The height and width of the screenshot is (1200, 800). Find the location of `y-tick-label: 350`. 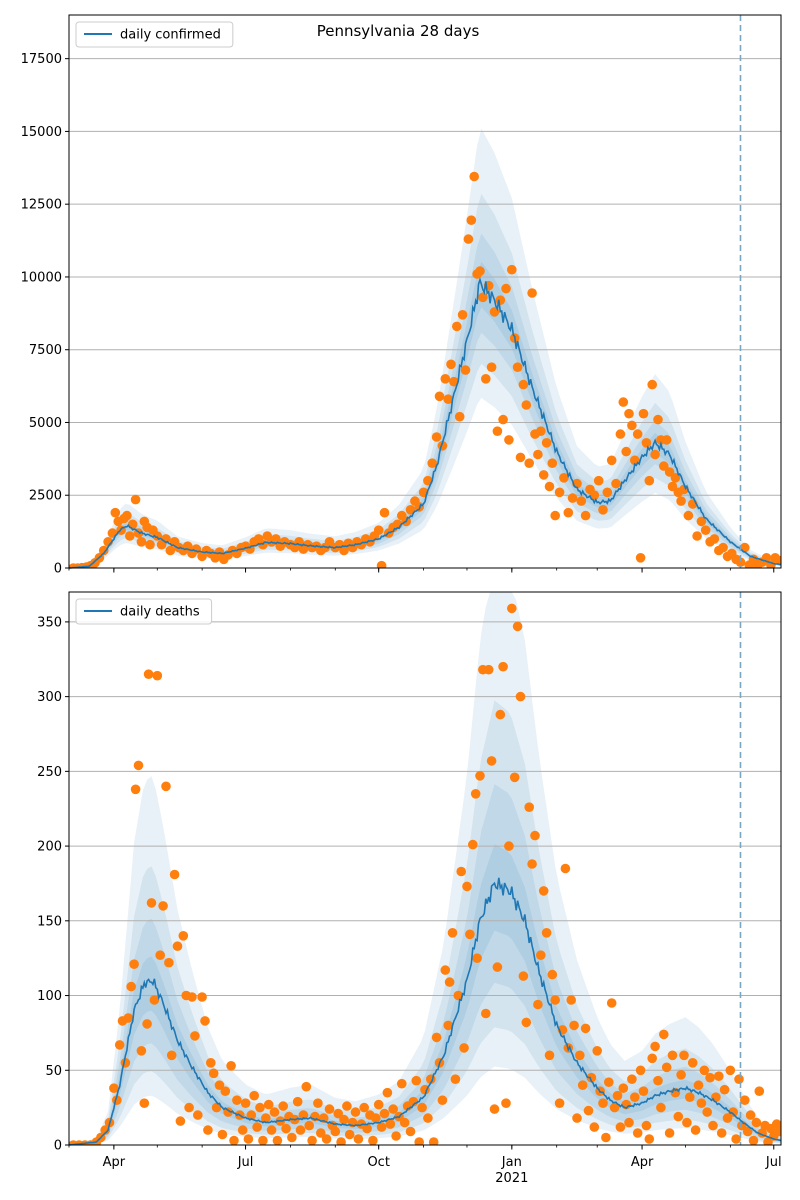

y-tick-label: 350 is located at coordinates (49, 622).